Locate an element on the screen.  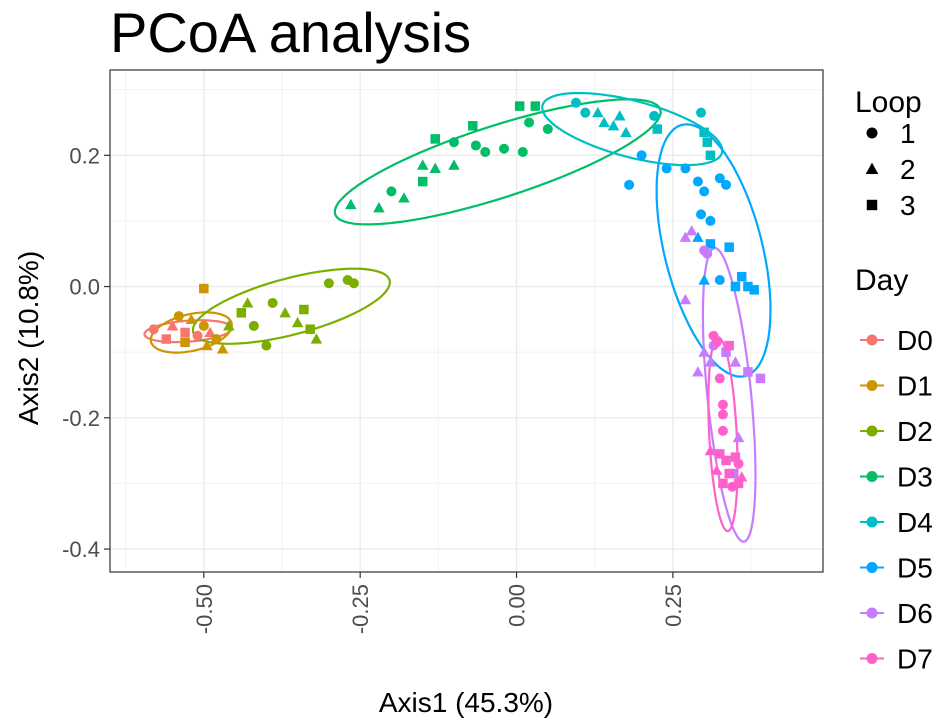
legend-loop-label: 1 is located at coordinates (908, 133).